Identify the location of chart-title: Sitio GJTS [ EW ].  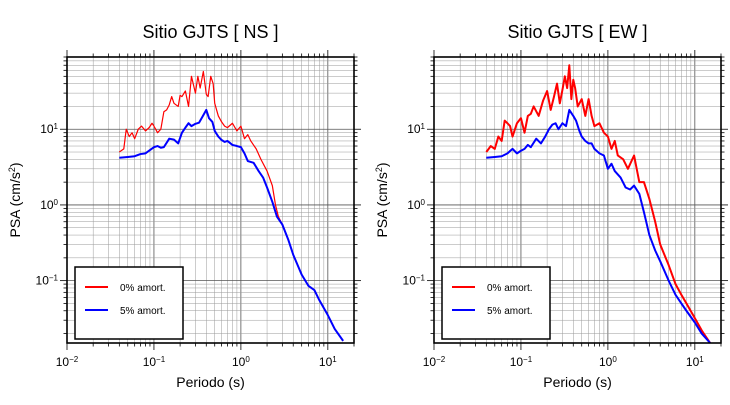
(577, 32).